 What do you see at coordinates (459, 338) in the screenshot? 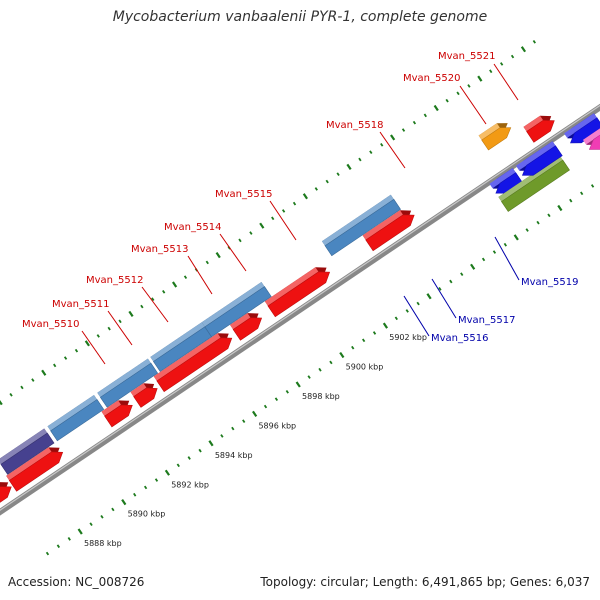
I see `gene-label: Mvan_5516` at bounding box center [459, 338].